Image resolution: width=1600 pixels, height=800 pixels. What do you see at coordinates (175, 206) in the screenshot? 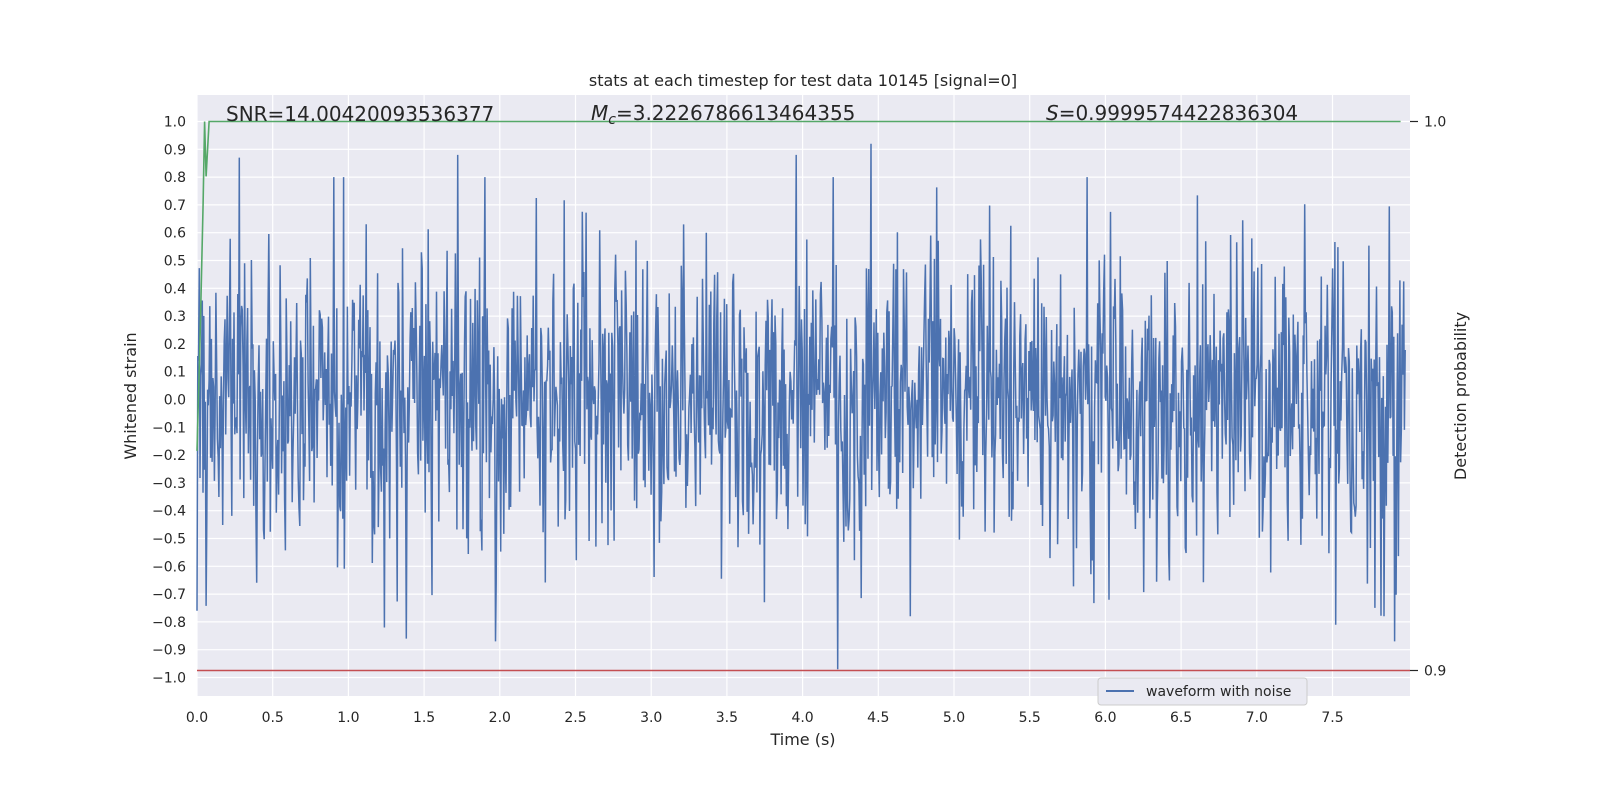
I see `y-tick-label: 0.7` at bounding box center [175, 206].